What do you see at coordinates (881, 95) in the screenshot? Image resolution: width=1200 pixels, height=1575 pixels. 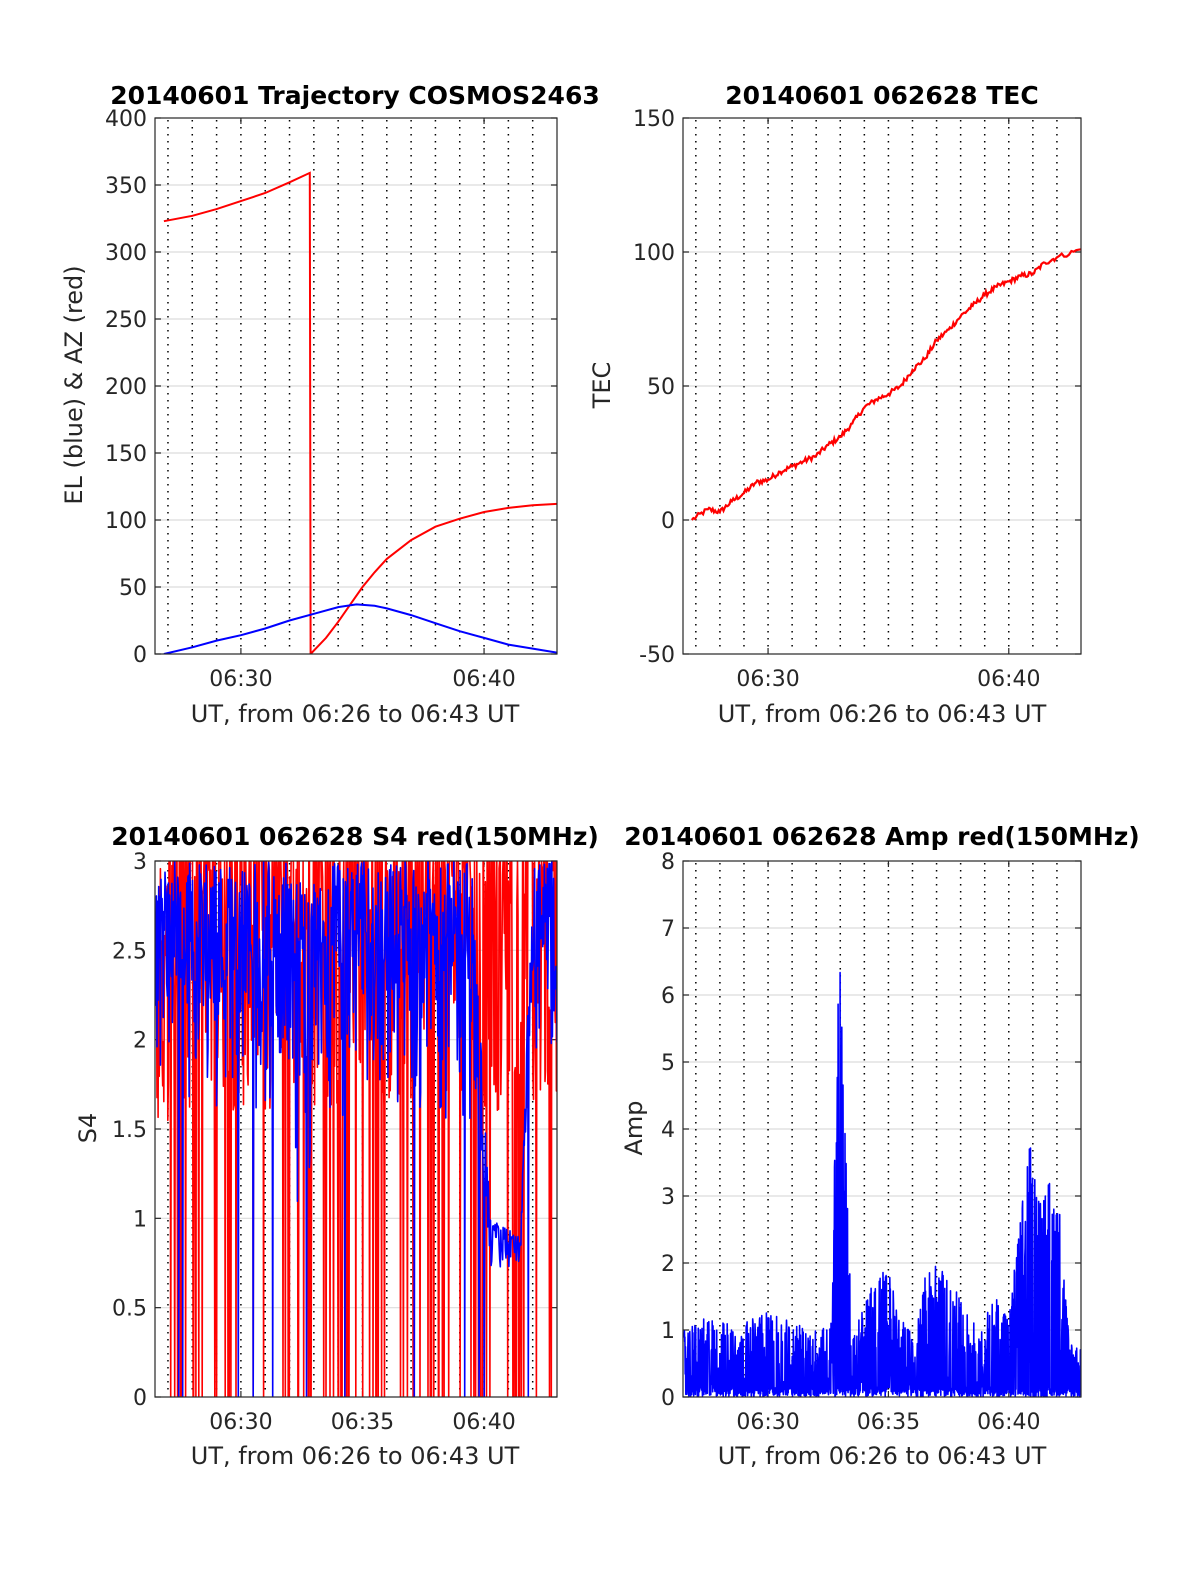 I see `tec-title: 20140601 062628 TEC` at bounding box center [881, 95].